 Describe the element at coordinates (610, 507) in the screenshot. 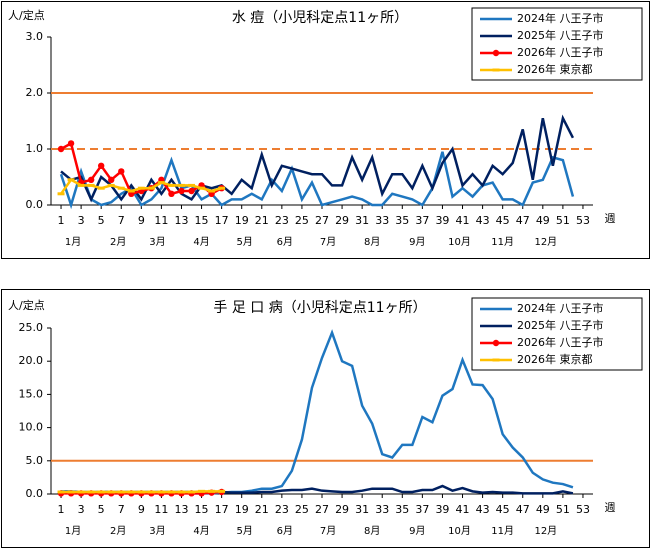

I see `x-axis-label: 週` at that location.